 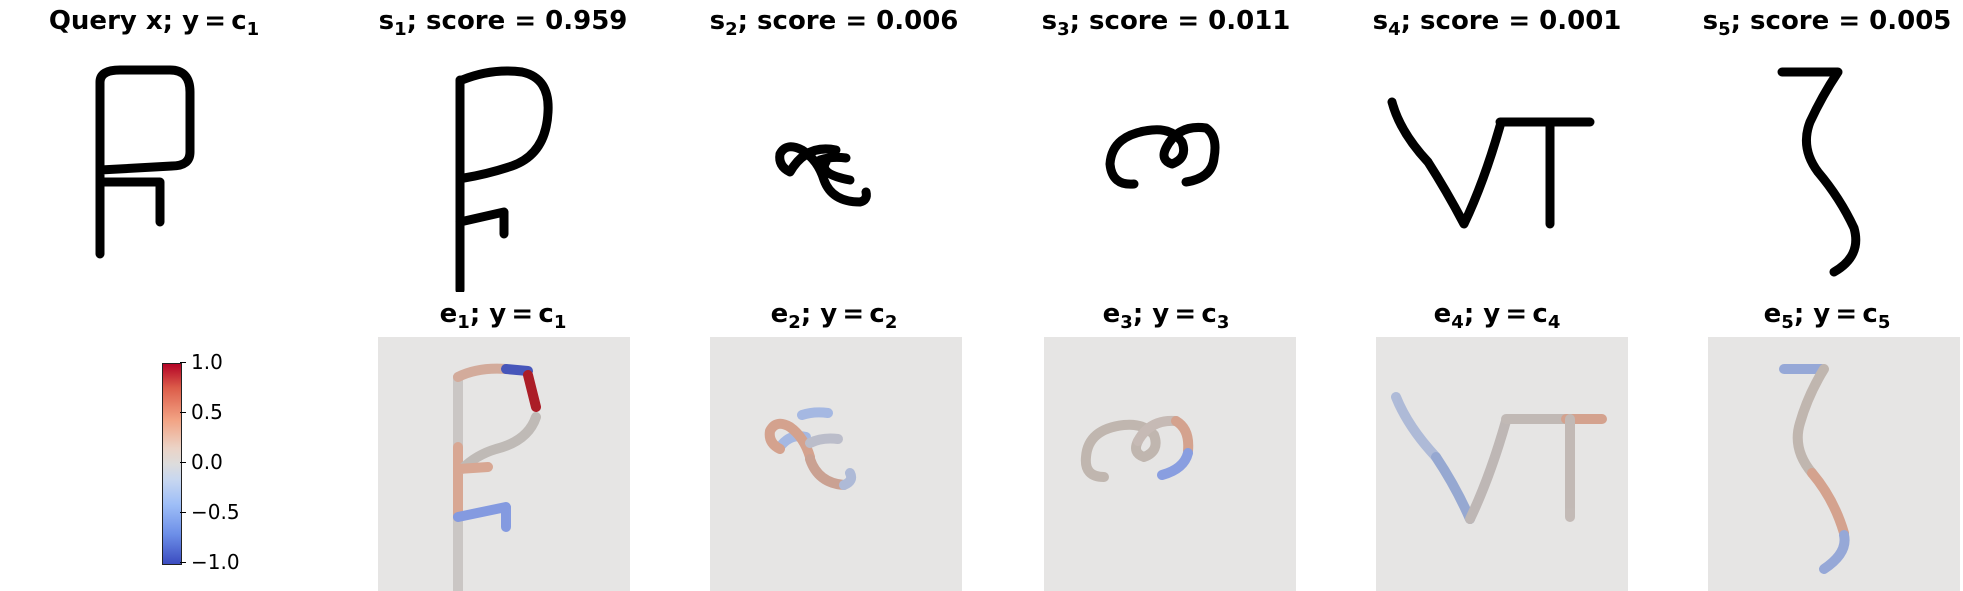 What do you see at coordinates (201, 412) in the screenshot?
I see `colorbar-tick-half: 0.5` at bounding box center [201, 412].